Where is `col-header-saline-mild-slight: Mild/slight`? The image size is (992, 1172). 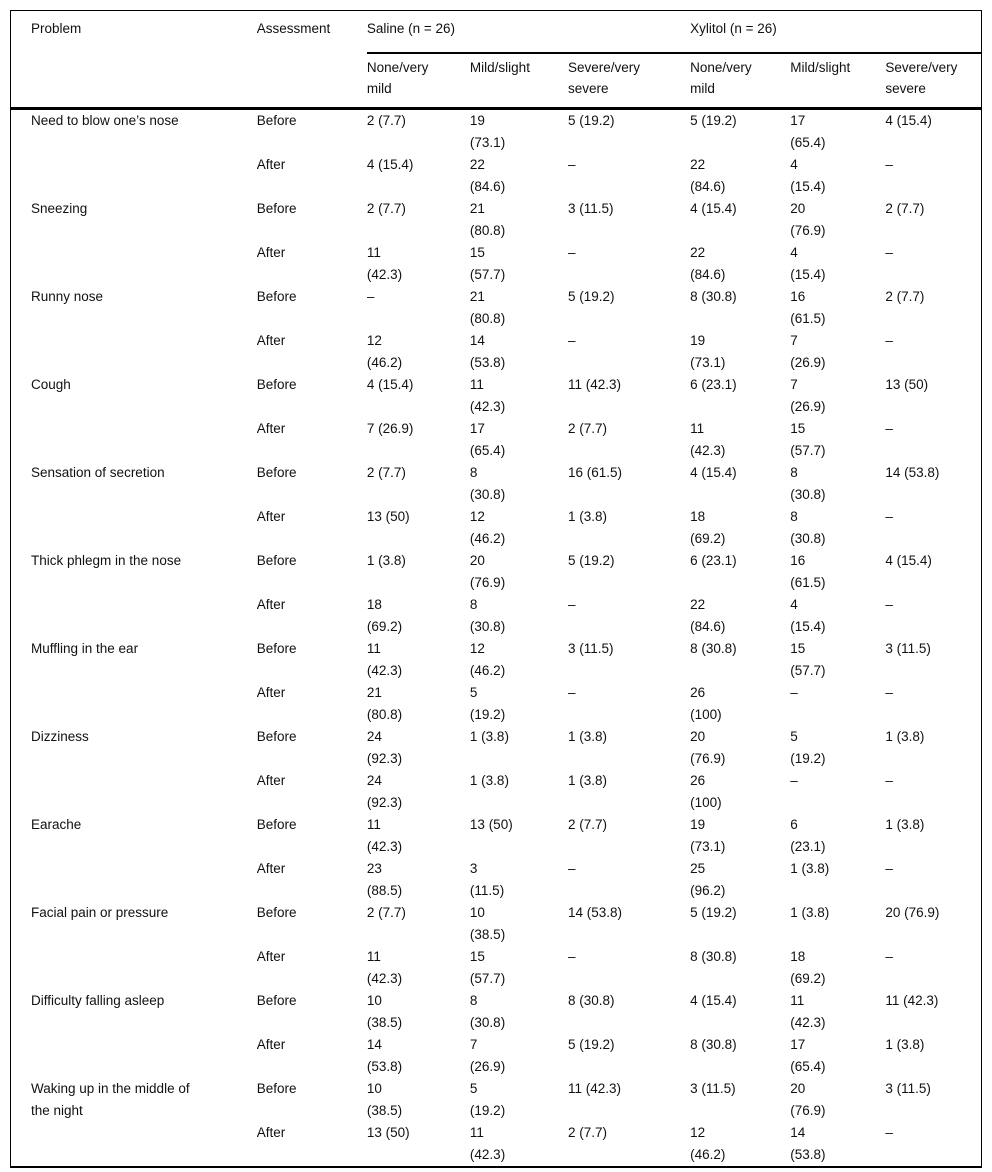 col-header-saline-mild-slight: Mild/slight is located at coordinates (519, 81).